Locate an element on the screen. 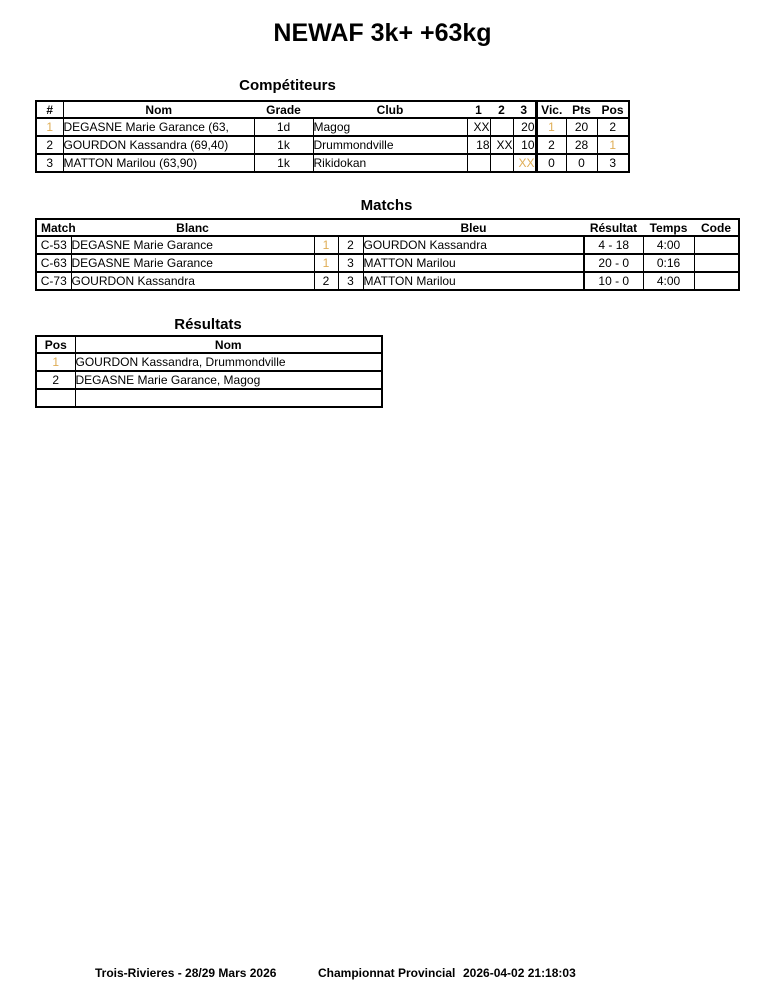 The height and width of the screenshot is (990, 765). competitors-heading: Compétiteurs is located at coordinates (287, 85).